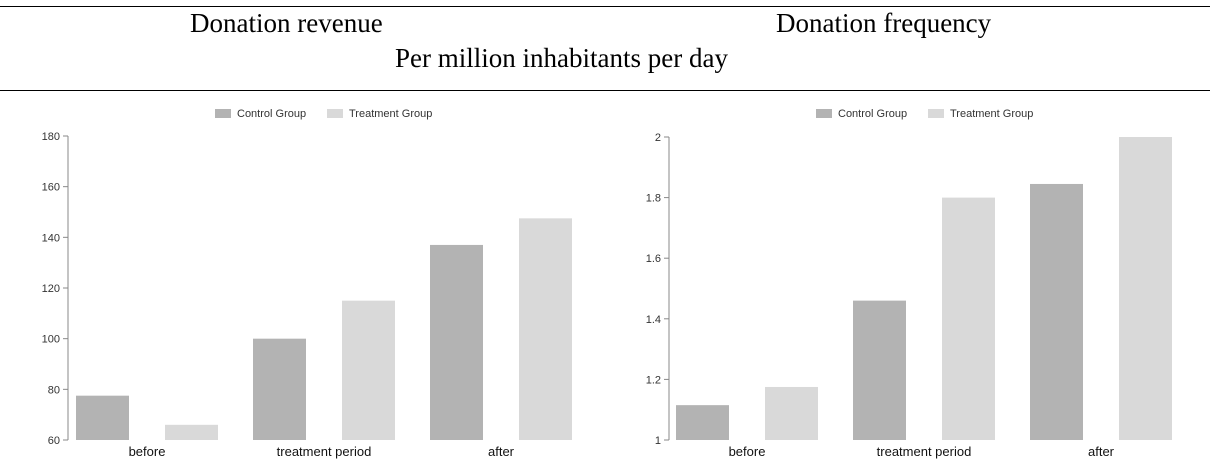  Describe the element at coordinates (884, 23) in the screenshot. I see `right-panel-title: Donation frequency` at that location.